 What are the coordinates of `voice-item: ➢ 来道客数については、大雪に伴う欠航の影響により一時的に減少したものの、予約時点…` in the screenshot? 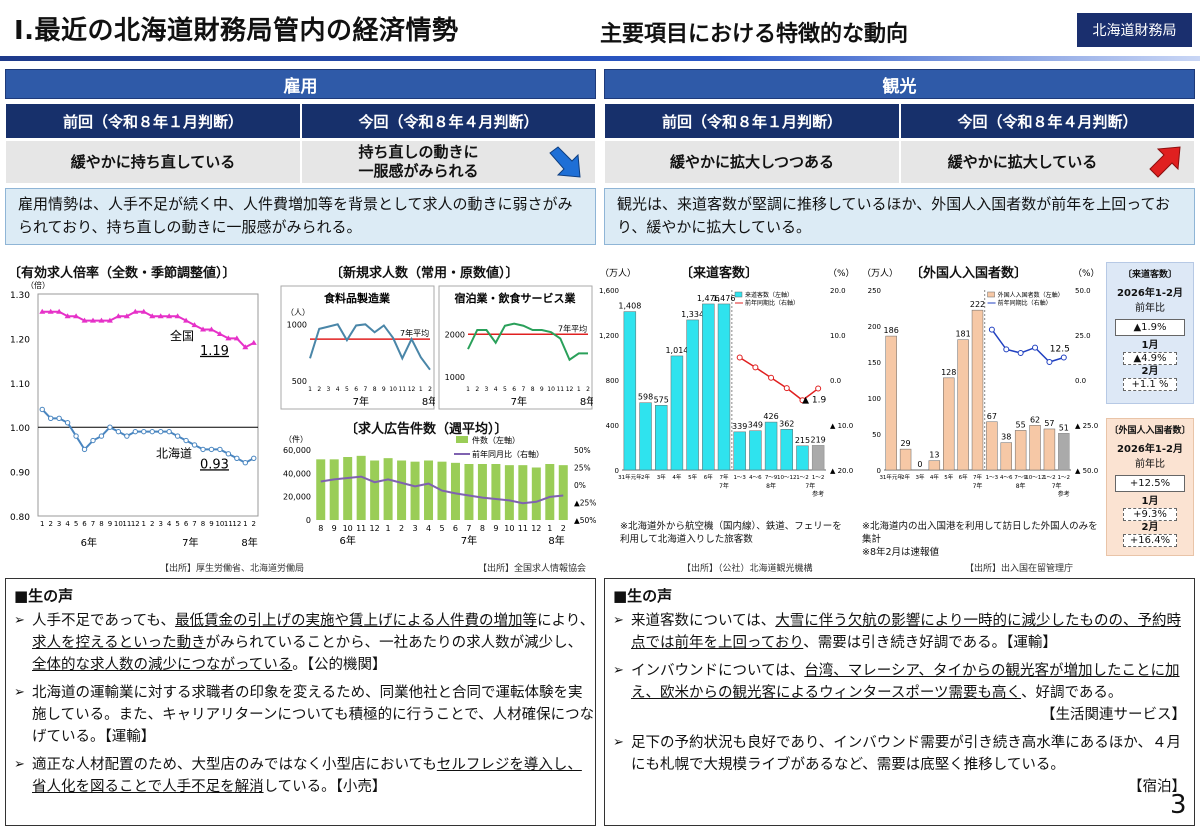 It's located at (899, 632).